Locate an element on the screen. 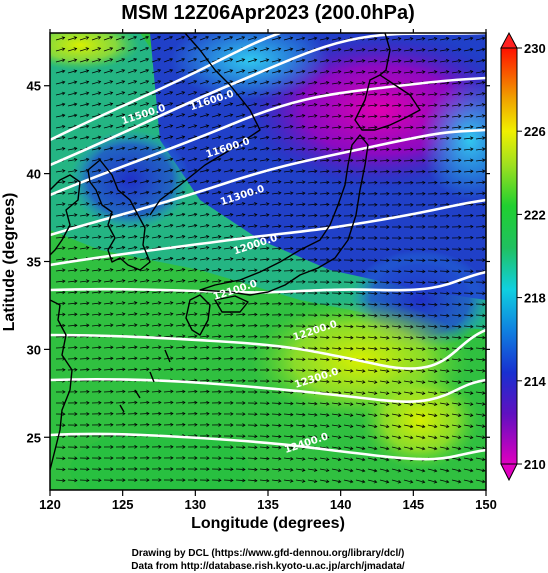 This screenshot has height=573, width=548. colorbar-min-triangle is located at coordinates (509, 472).